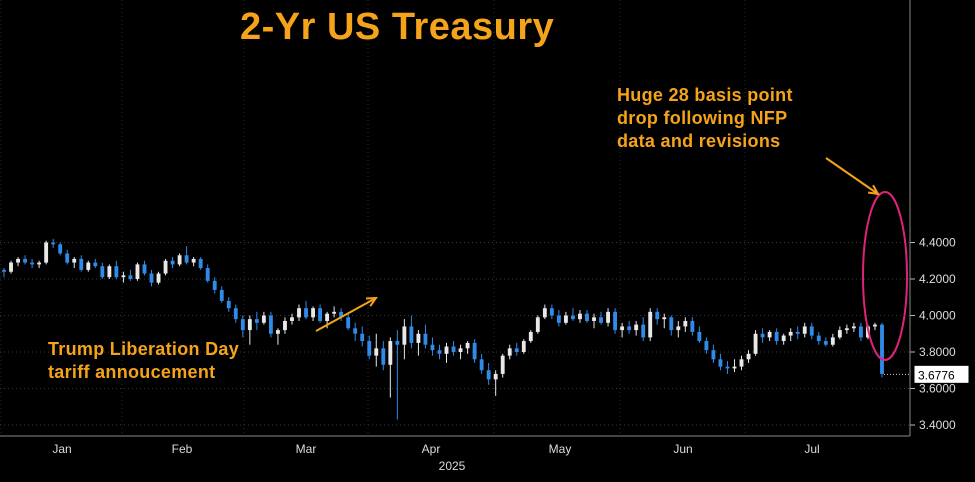 This screenshot has height=482, width=975. Describe the element at coordinates (431, 449) in the screenshot. I see `x-tick-label: Apr` at that location.